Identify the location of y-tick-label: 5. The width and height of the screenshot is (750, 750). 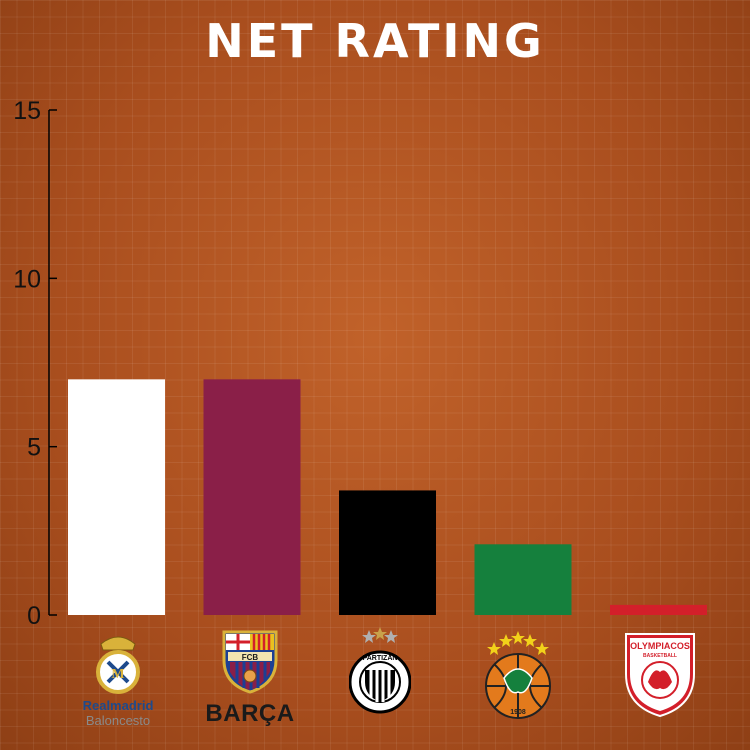
(34, 448).